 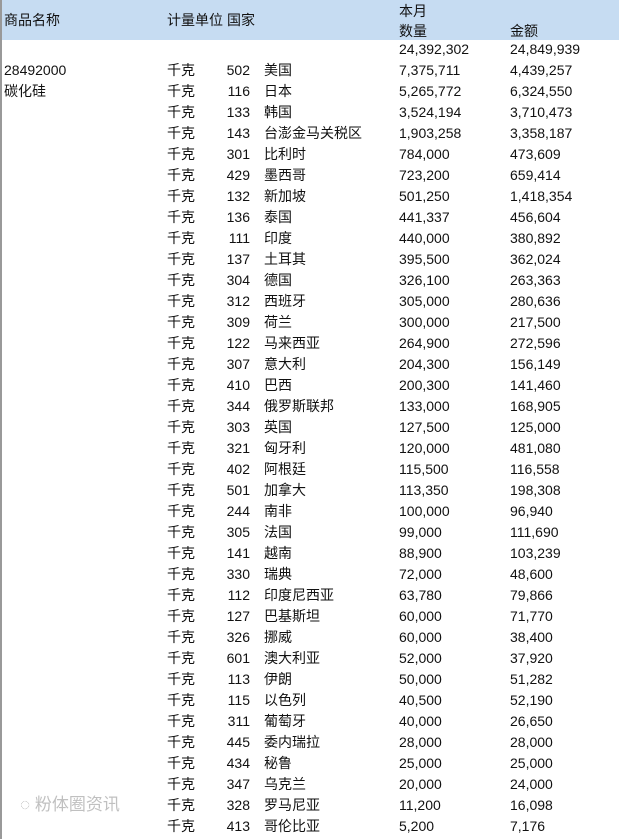 I want to click on cell-amount: 168,905, so click(x=535, y=406).